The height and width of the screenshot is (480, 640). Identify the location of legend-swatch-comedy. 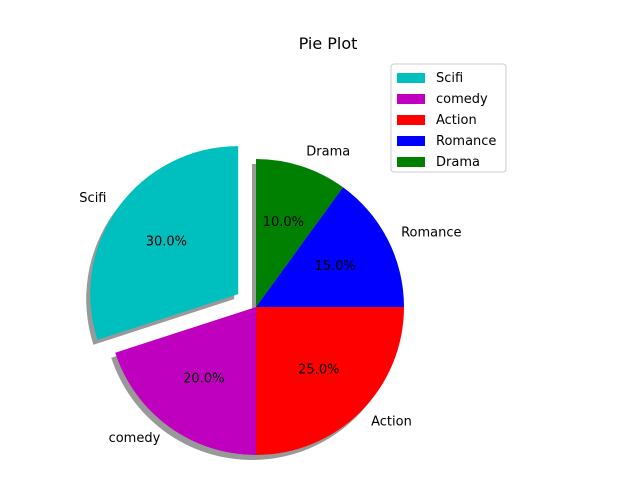
(411, 99).